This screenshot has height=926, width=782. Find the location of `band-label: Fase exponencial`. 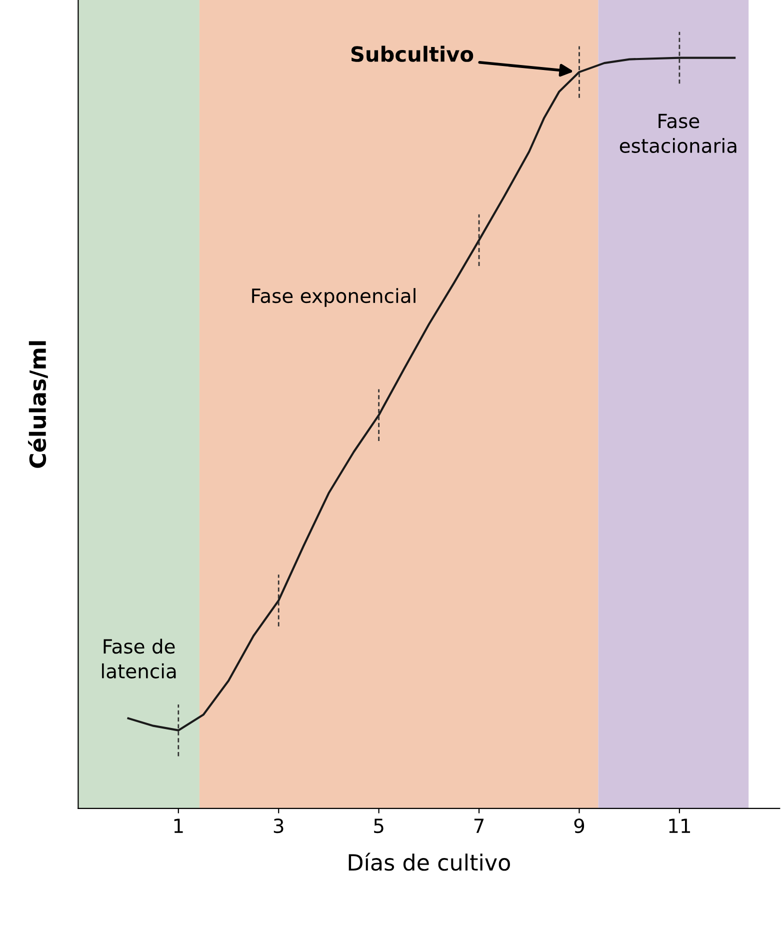

band-label: Fase exponencial is located at coordinates (334, 297).